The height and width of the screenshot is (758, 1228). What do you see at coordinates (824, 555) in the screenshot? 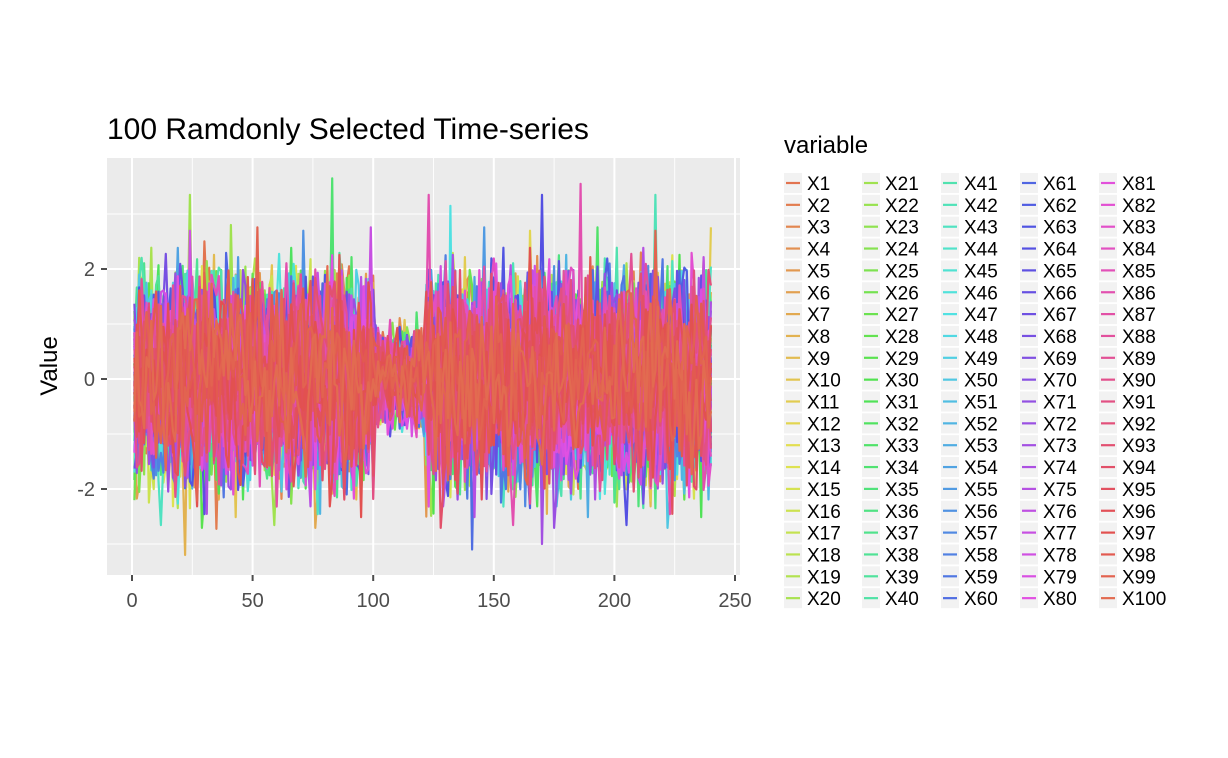
I see `legend-item-label: X18` at bounding box center [824, 555].